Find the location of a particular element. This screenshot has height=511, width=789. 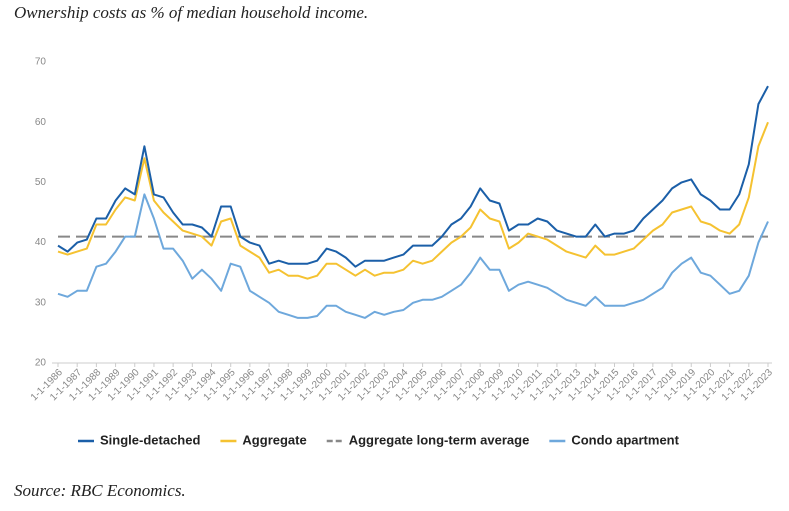

source: Source: RBC Economics. is located at coordinates (100, 490).